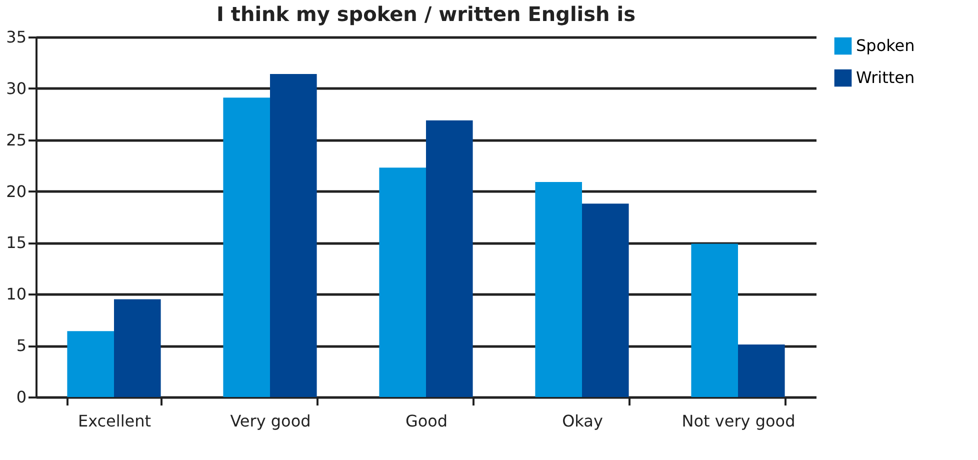  I want to click on x-tick-label: Excellent, so click(115, 421).